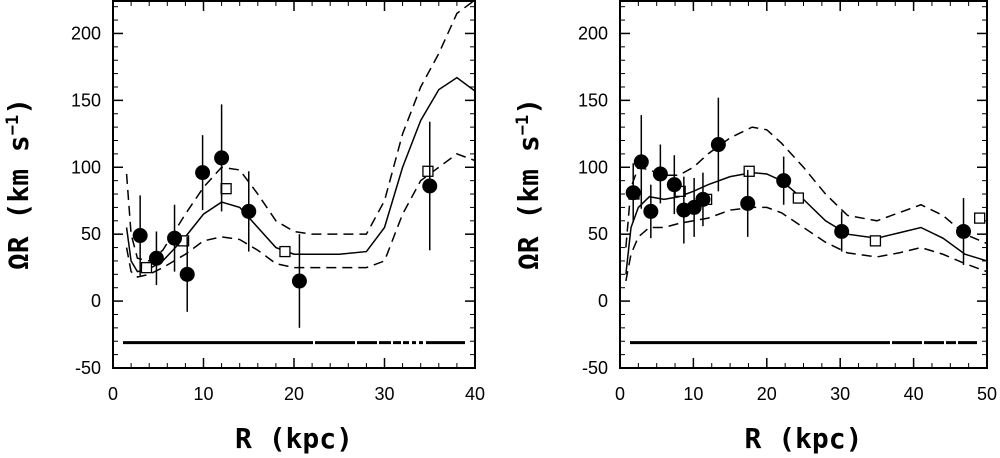 The width and height of the screenshot is (1000, 458). I want to click on x-tick-label: 50, so click(987, 394).